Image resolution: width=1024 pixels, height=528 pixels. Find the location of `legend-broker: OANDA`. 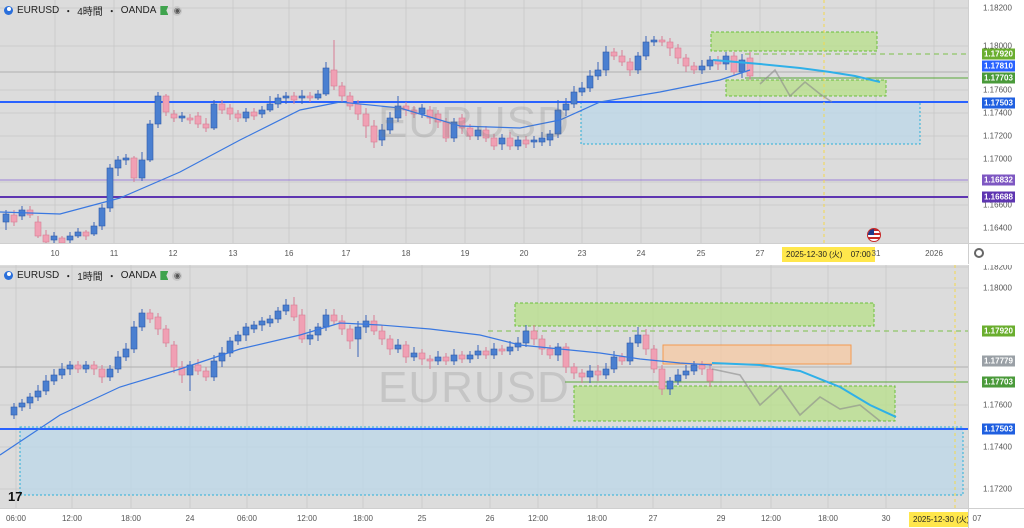

legend-broker: OANDA is located at coordinates (138, 275).